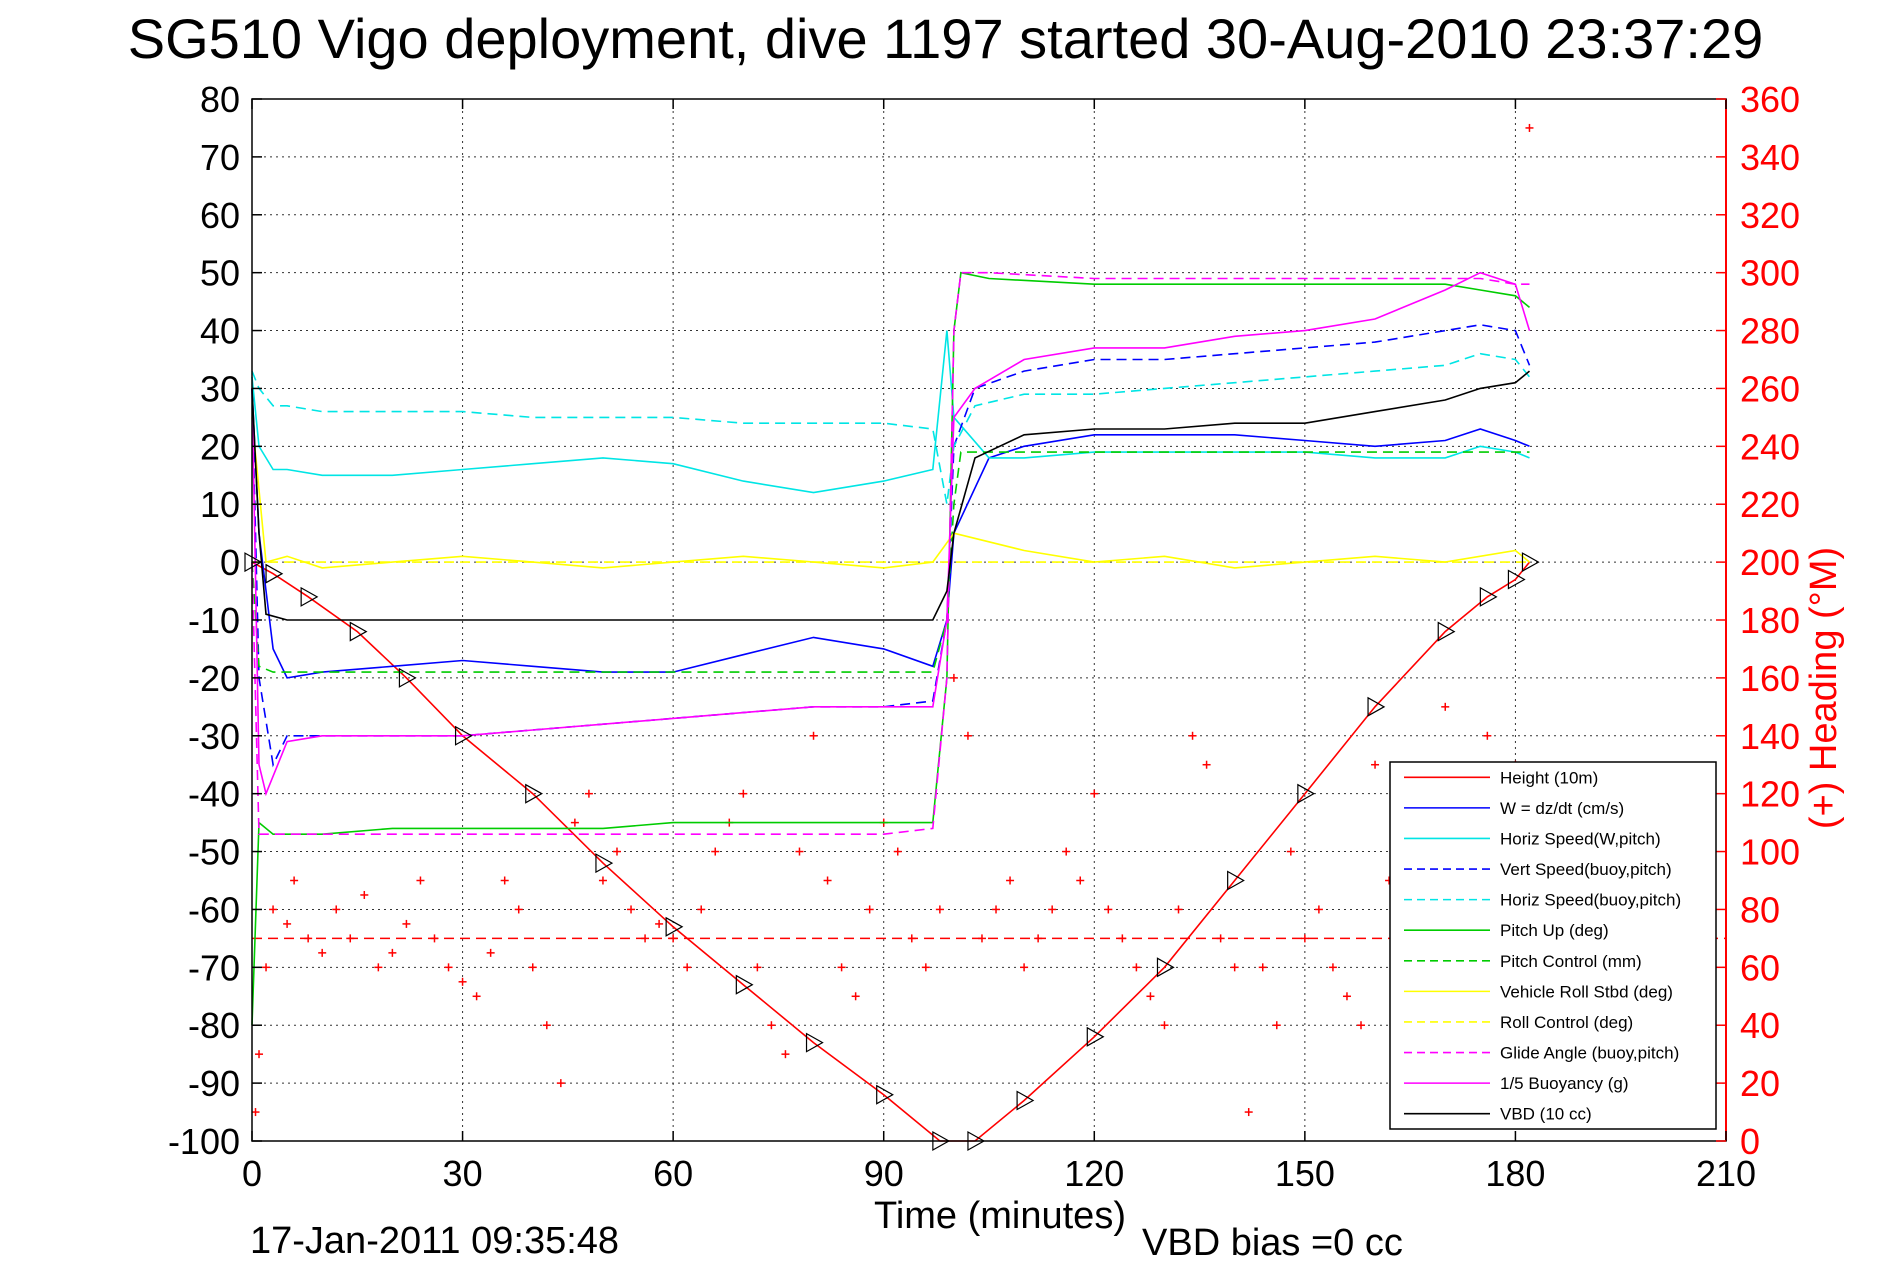 The height and width of the screenshot is (1265, 1891). I want to click on legend-entry: Glide Angle (buoy,pitch), so click(1589, 1053).